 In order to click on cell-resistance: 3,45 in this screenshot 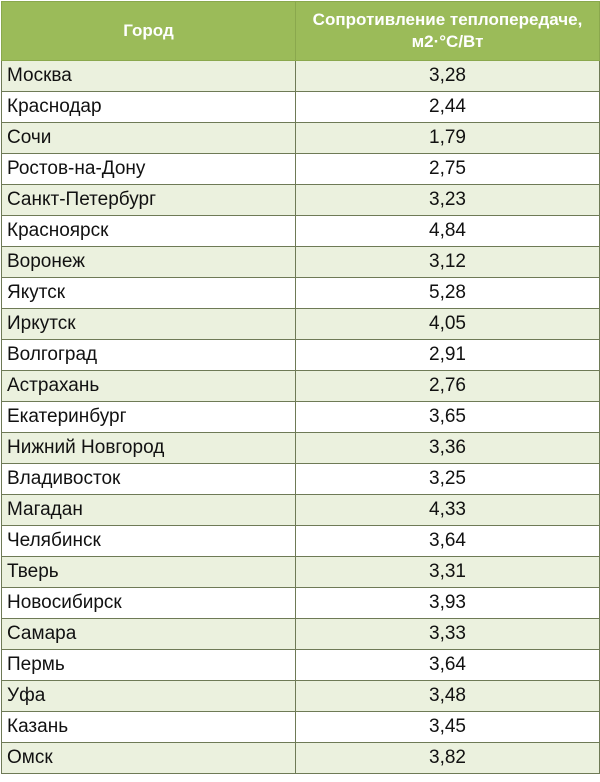, I will do `click(447, 727)`.